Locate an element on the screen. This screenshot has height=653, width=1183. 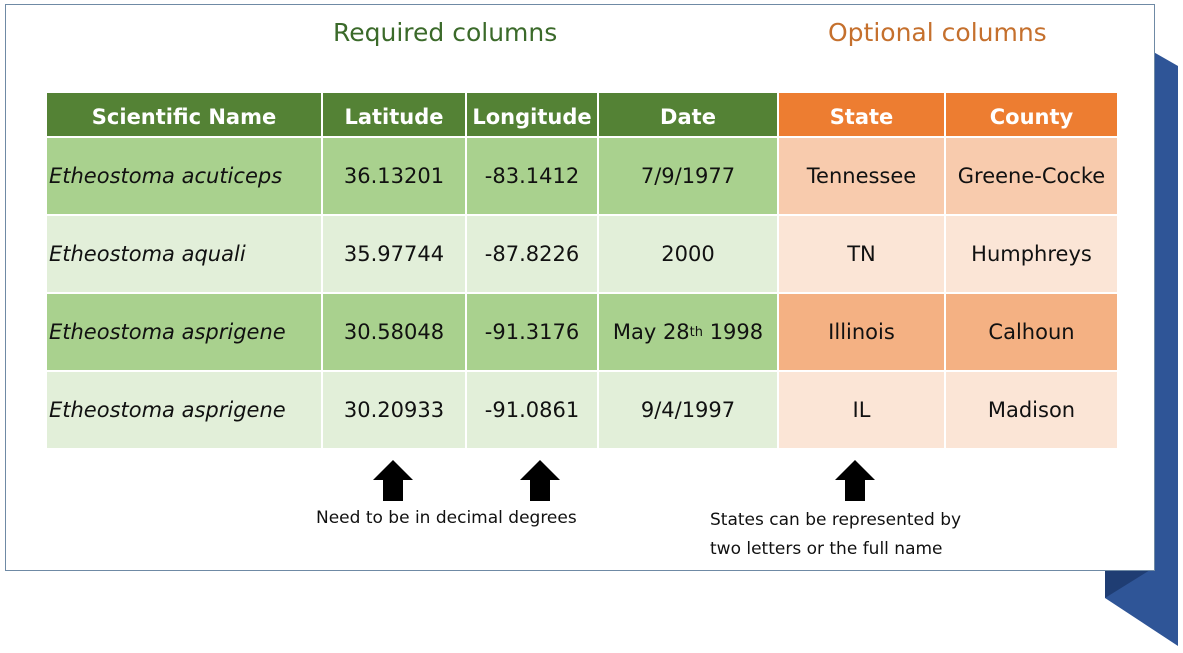
states-note-line2: two letters or the full name is located at coordinates (826, 549).